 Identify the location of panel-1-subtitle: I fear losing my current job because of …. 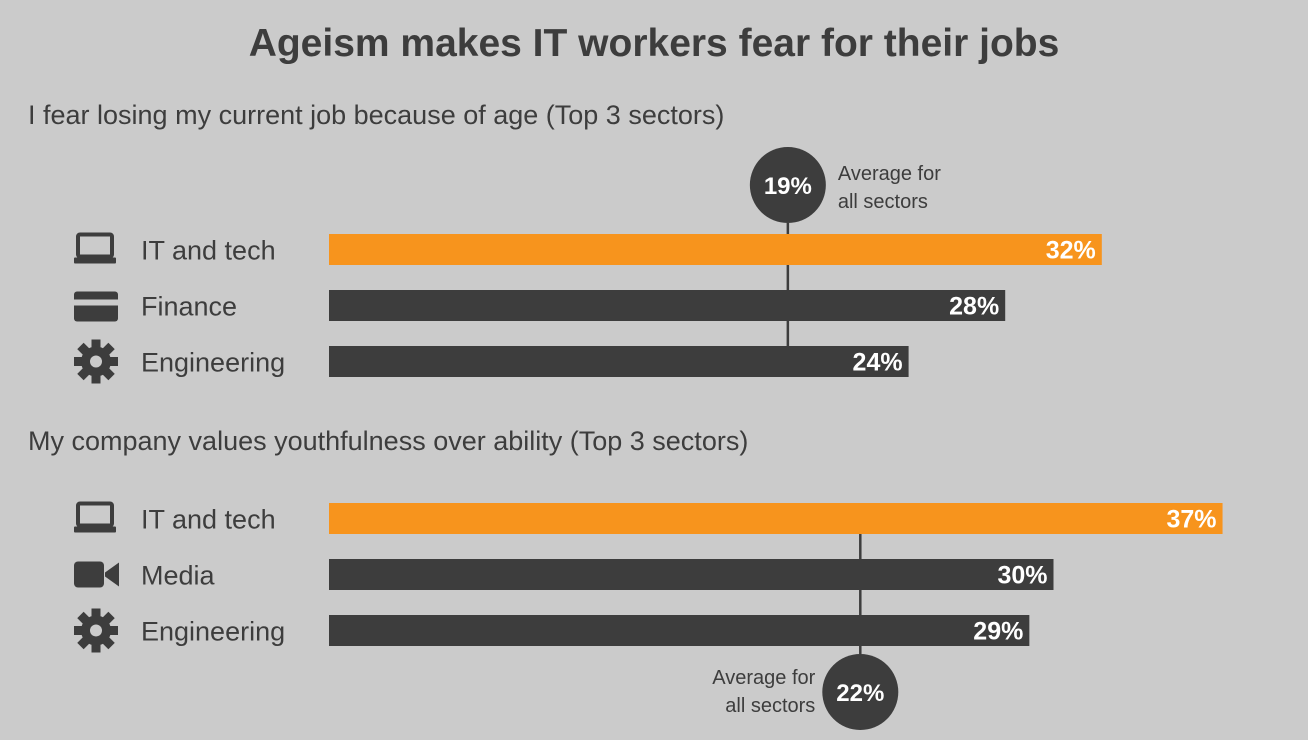
(376, 115).